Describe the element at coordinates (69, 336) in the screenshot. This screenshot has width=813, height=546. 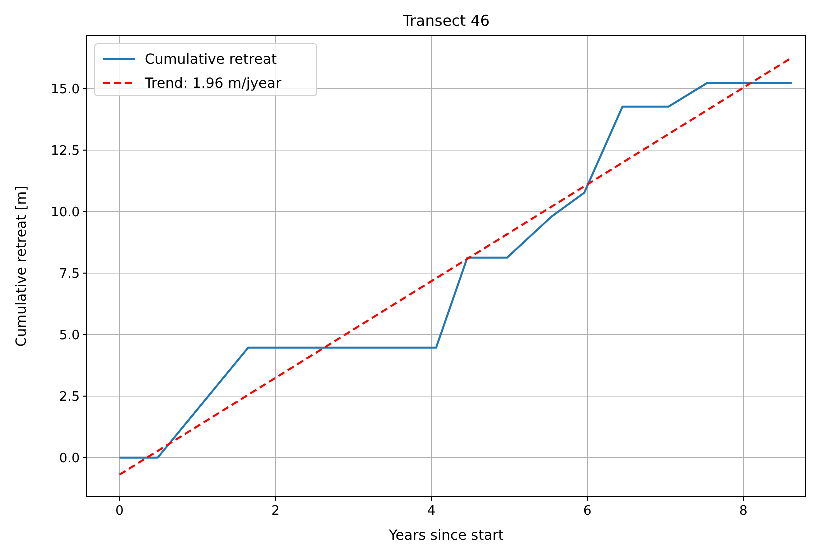
I see `y-tick-label: 5.0` at that location.